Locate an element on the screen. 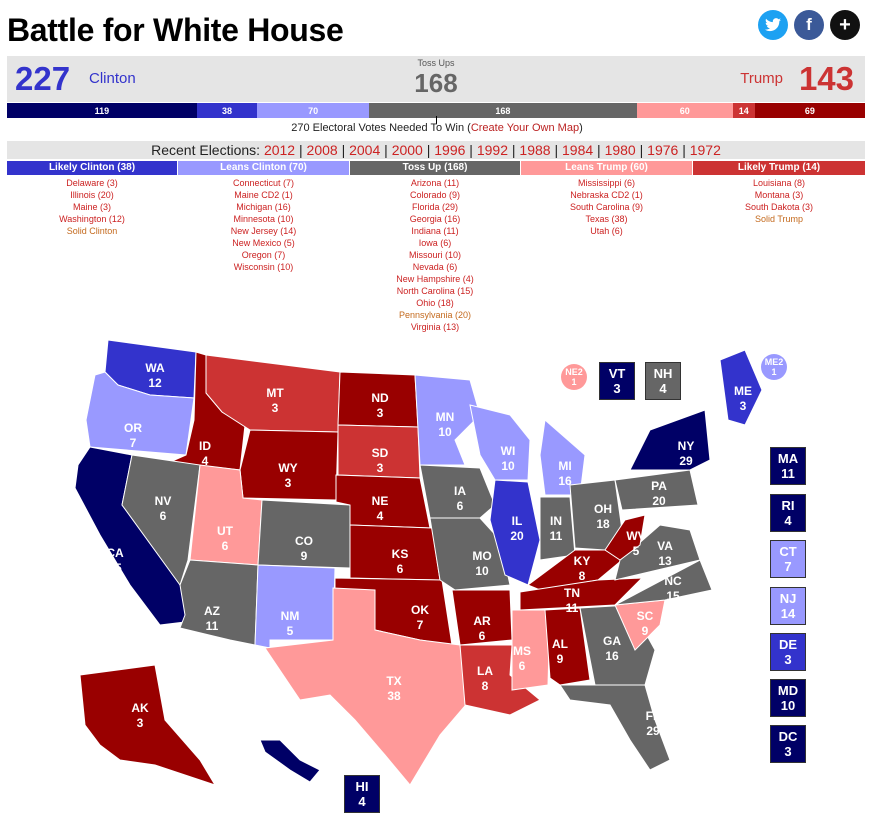 This screenshot has width=874, height=834. election-year-link: 1972 is located at coordinates (705, 150).